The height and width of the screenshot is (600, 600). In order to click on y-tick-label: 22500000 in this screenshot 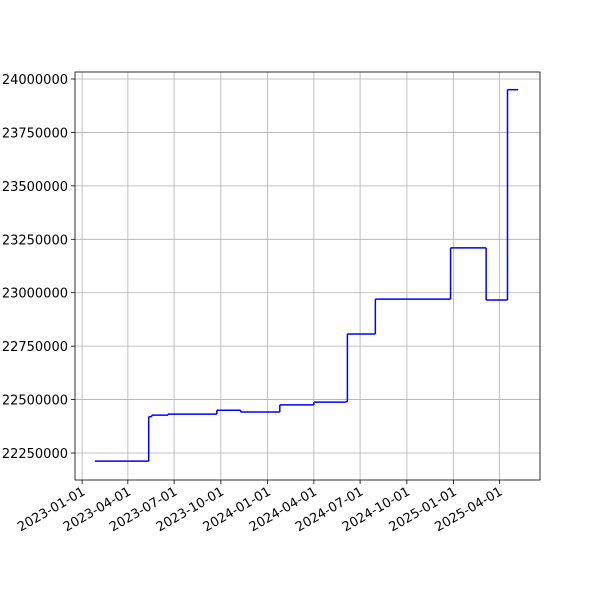, I will do `click(35, 401)`.